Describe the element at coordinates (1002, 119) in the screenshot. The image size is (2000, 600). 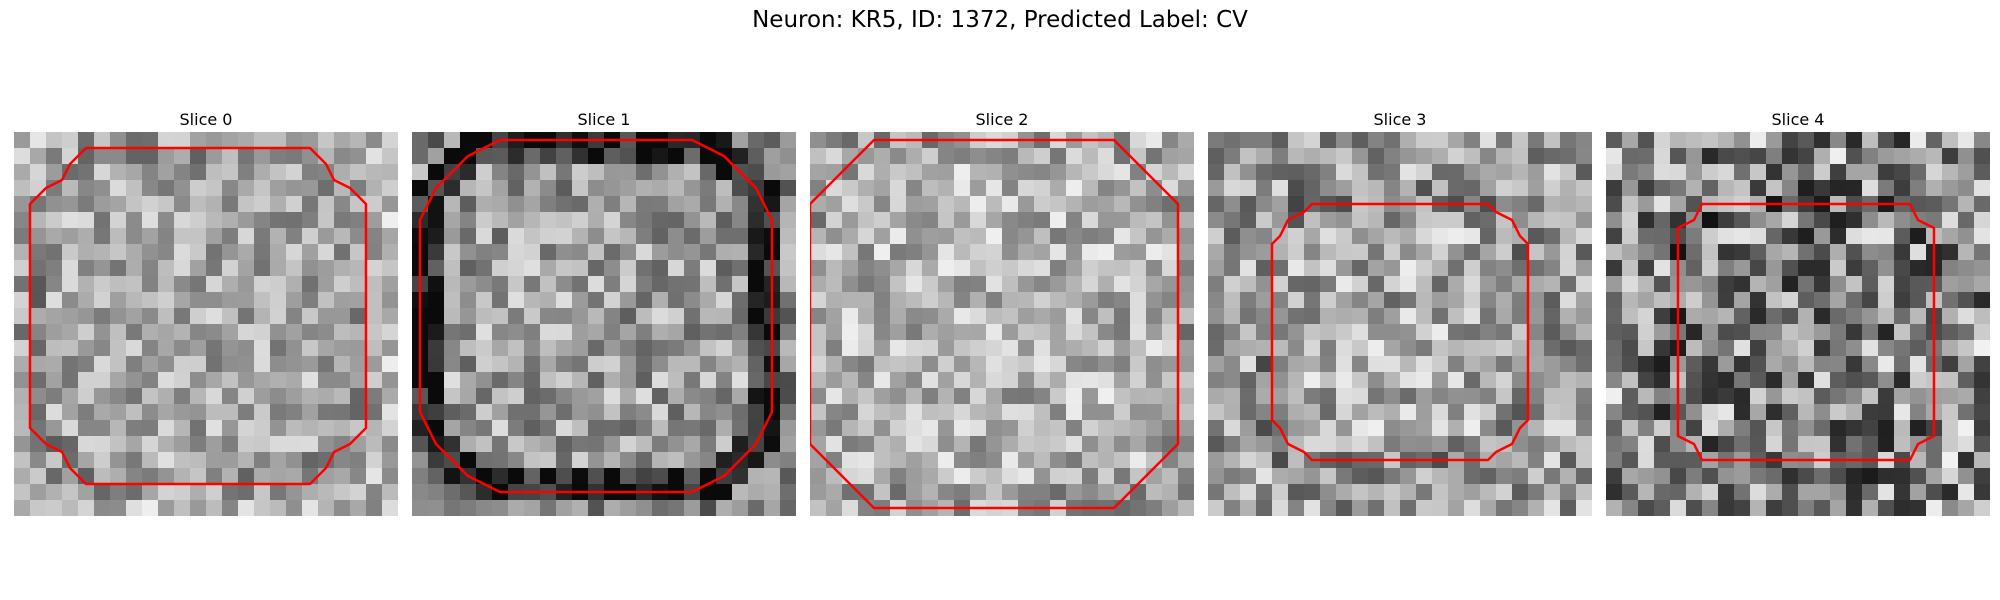
I see `slice-title-2: Slice 2` at that location.